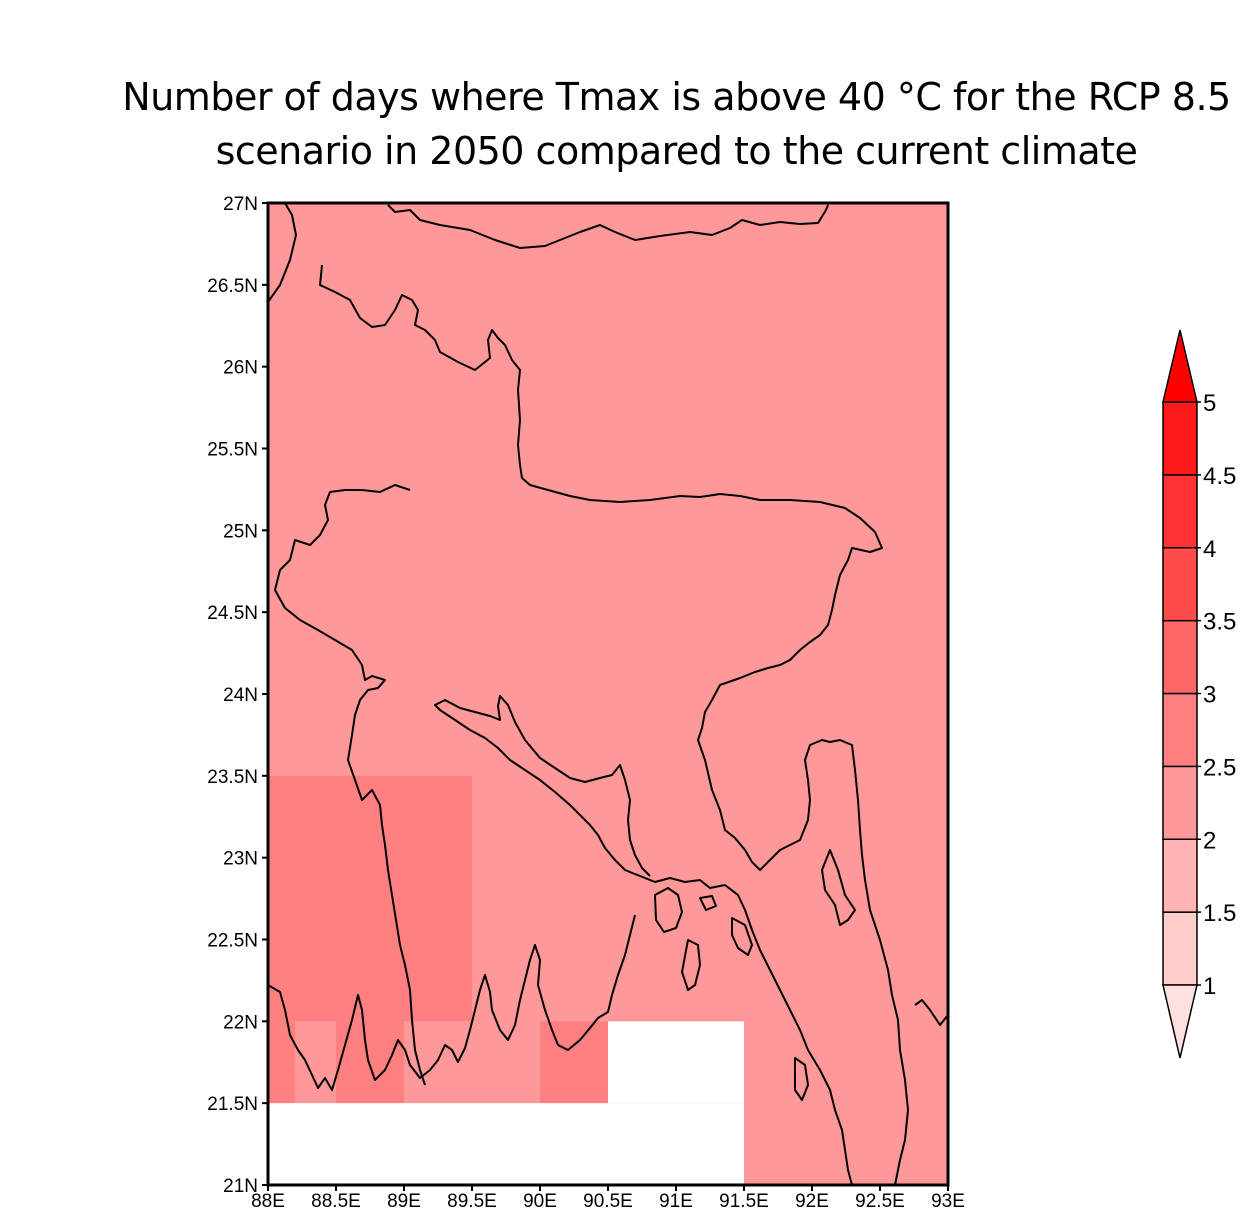  Describe the element at coordinates (1180, 366) in the screenshot. I see `colorbar-extend-high` at that location.